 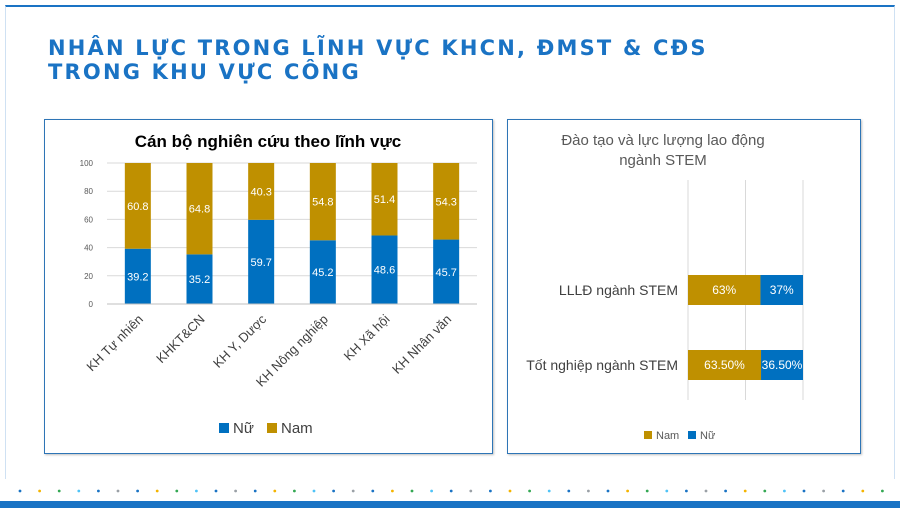 I want to click on data-label-female: 37%, so click(x=782, y=290).